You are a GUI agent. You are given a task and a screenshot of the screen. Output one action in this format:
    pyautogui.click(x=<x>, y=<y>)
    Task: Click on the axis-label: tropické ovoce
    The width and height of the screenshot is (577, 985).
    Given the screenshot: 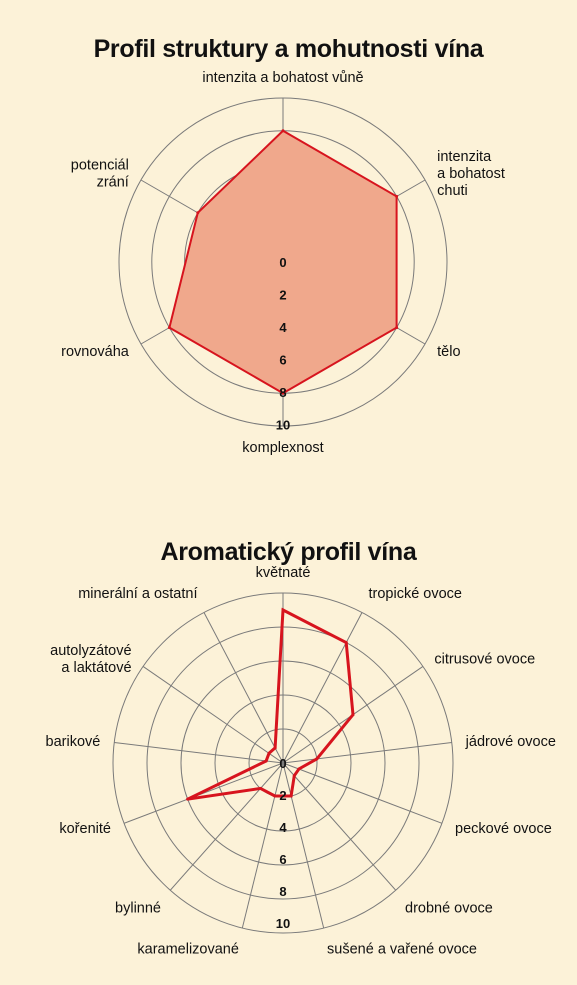 What is the action you would take?
    pyautogui.click(x=416, y=594)
    